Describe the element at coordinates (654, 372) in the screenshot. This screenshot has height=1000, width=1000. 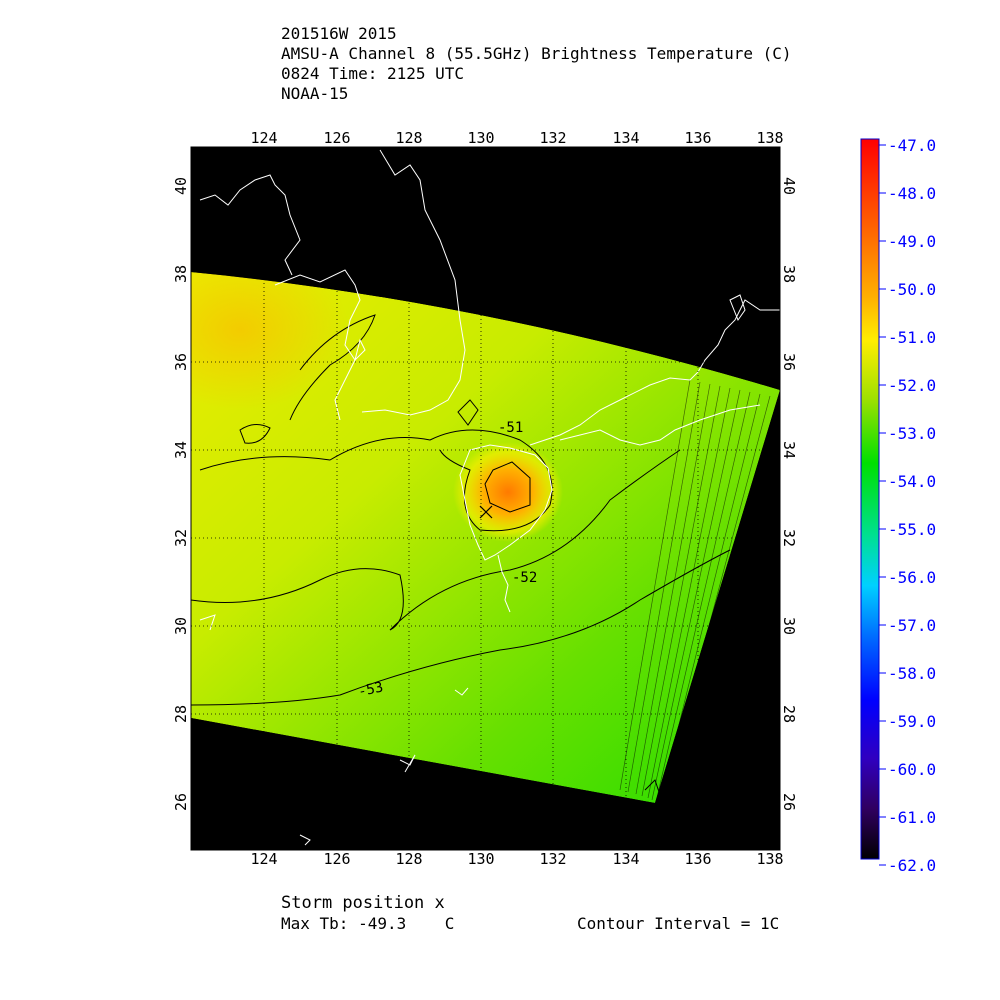
I see `coastline-honshu` at that location.